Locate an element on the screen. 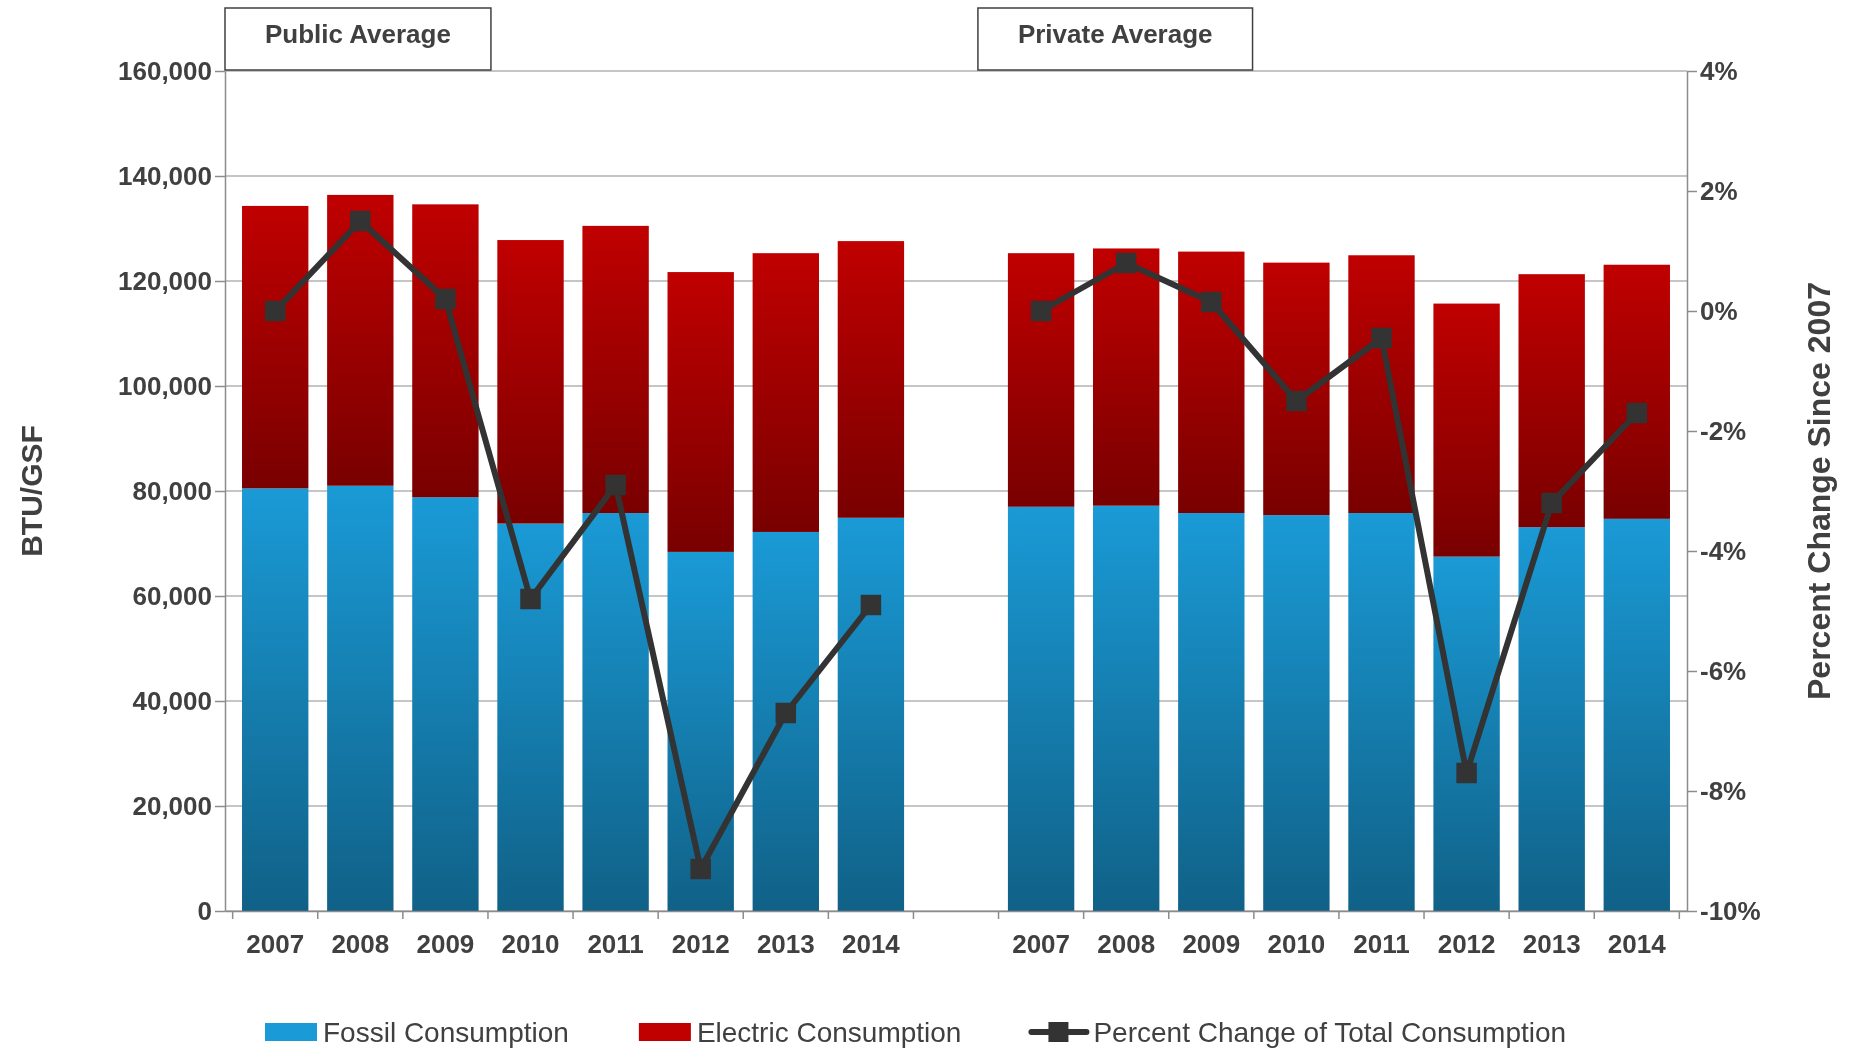 This screenshot has height=1051, width=1854. y2-tick-label: -10% is located at coordinates (1730, 910).